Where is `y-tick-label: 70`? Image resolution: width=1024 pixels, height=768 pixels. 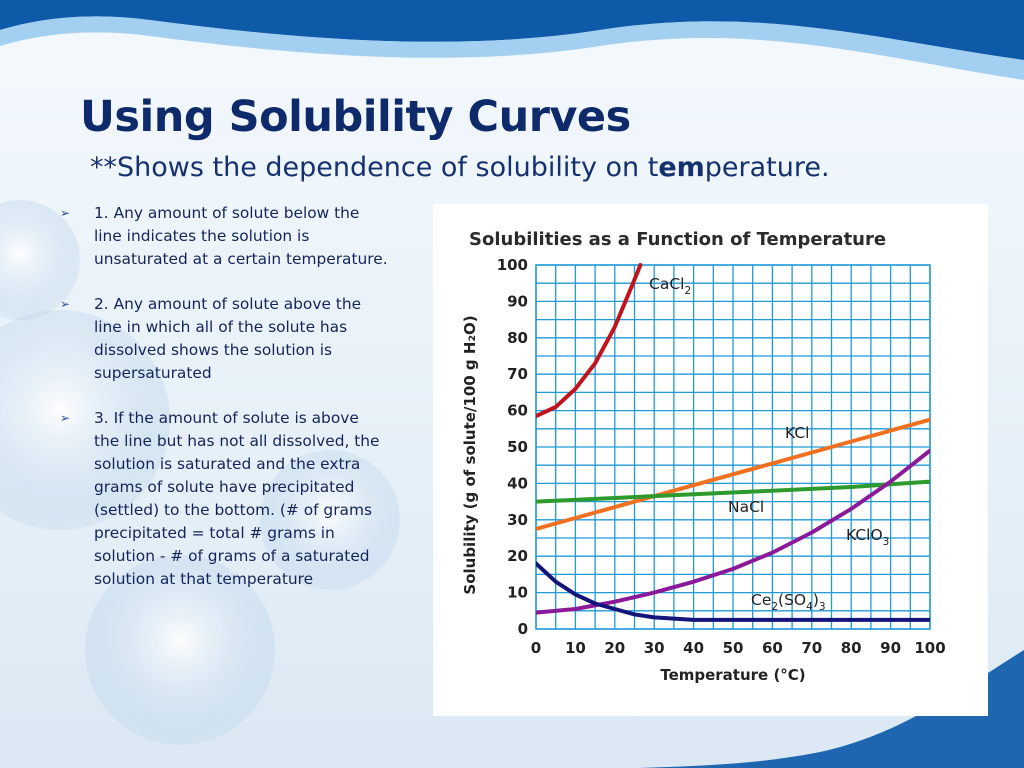
y-tick-label: 70 is located at coordinates (517, 374).